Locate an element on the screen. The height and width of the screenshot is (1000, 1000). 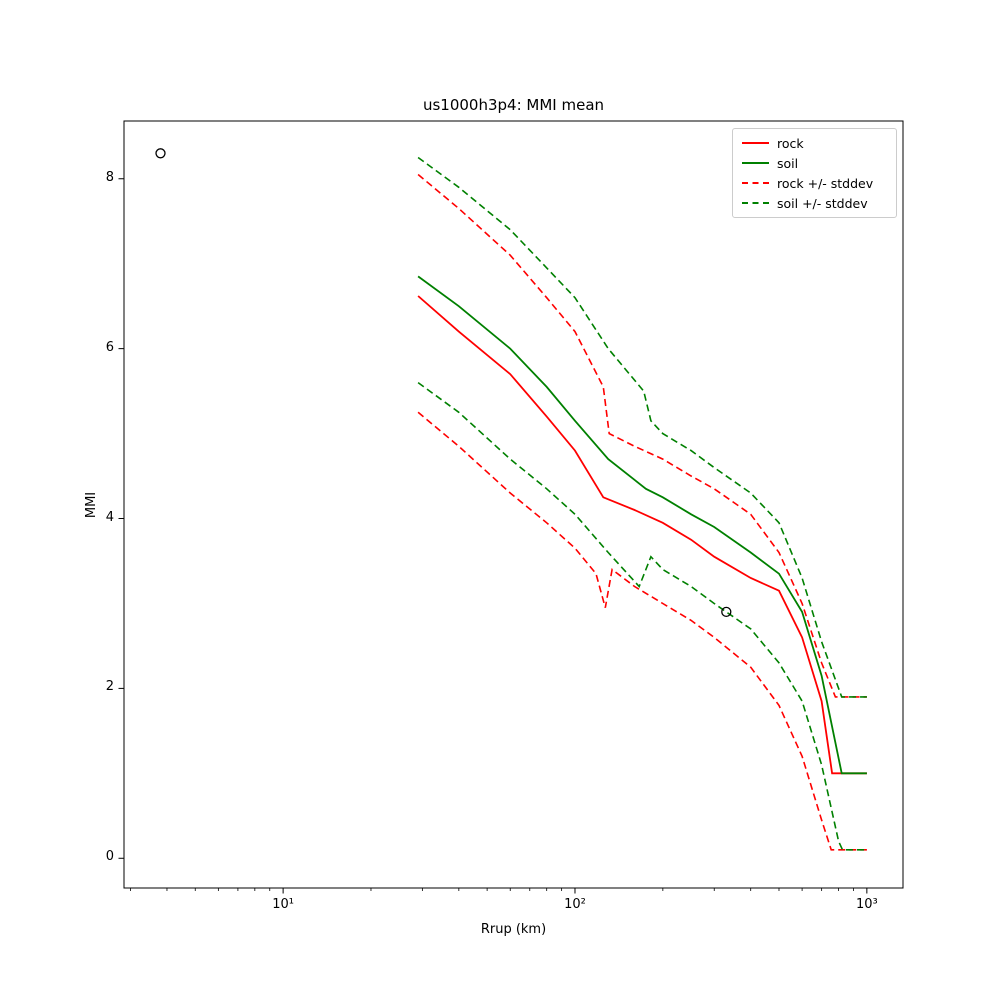
legend-entry-soil-stddev: soil +/- stddev is located at coordinates (814, 203).